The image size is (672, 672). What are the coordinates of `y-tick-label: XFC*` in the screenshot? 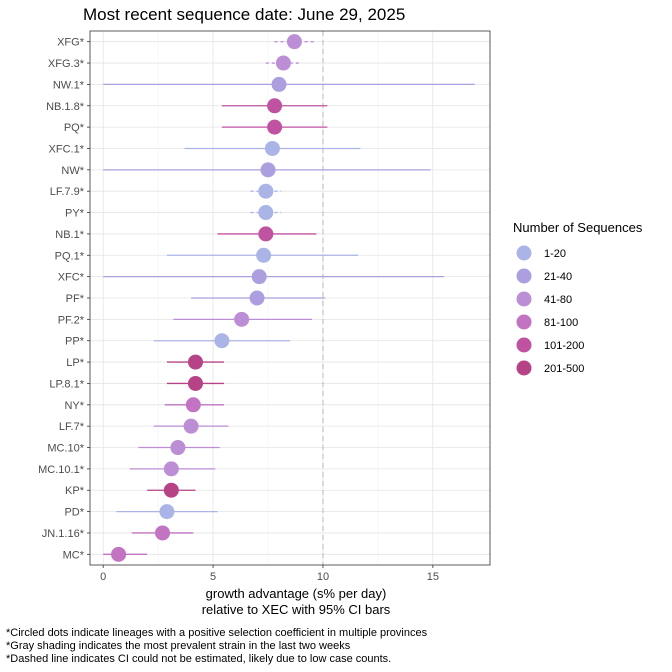 It's located at (71, 278).